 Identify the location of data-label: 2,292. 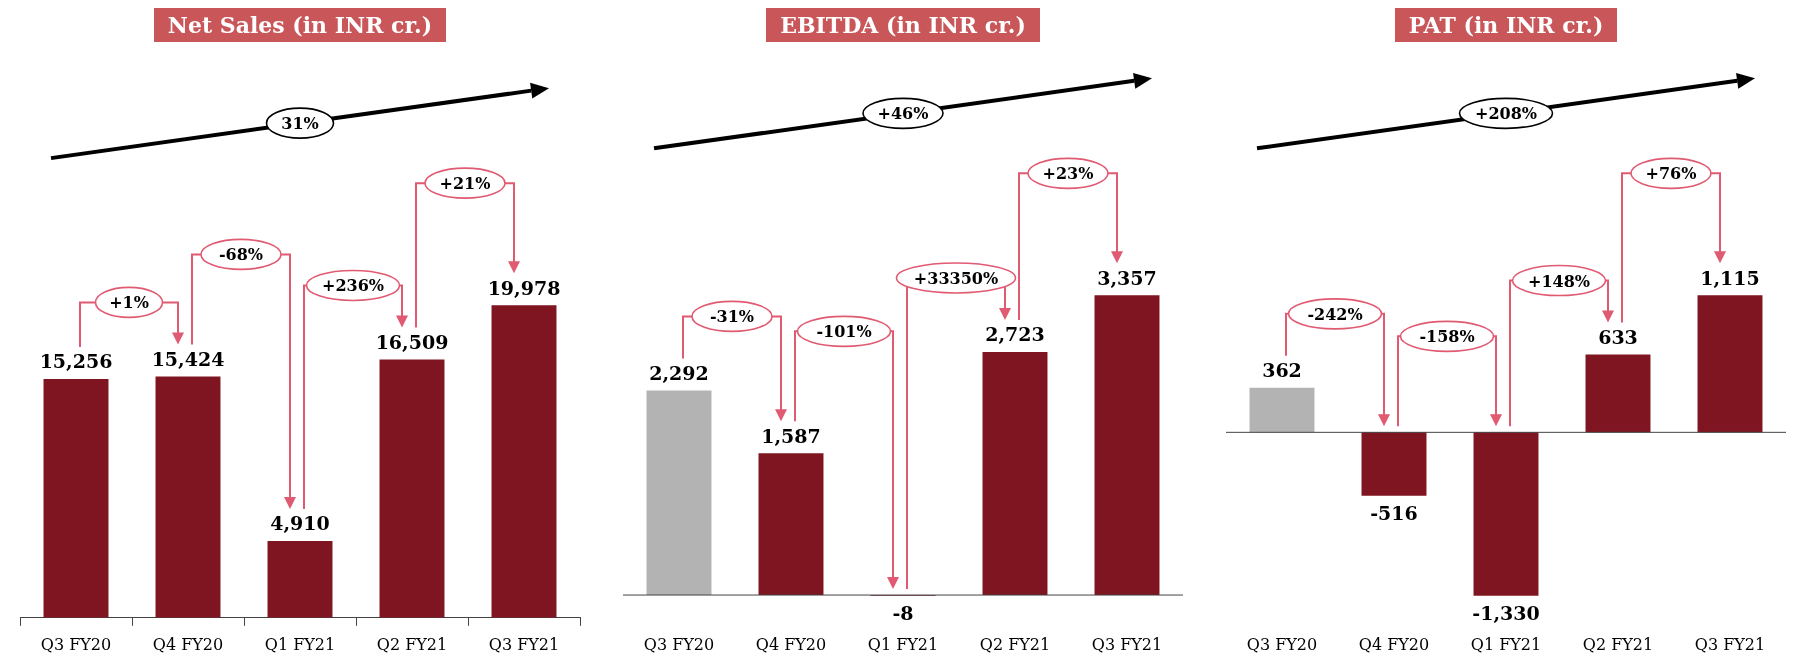
(679, 372).